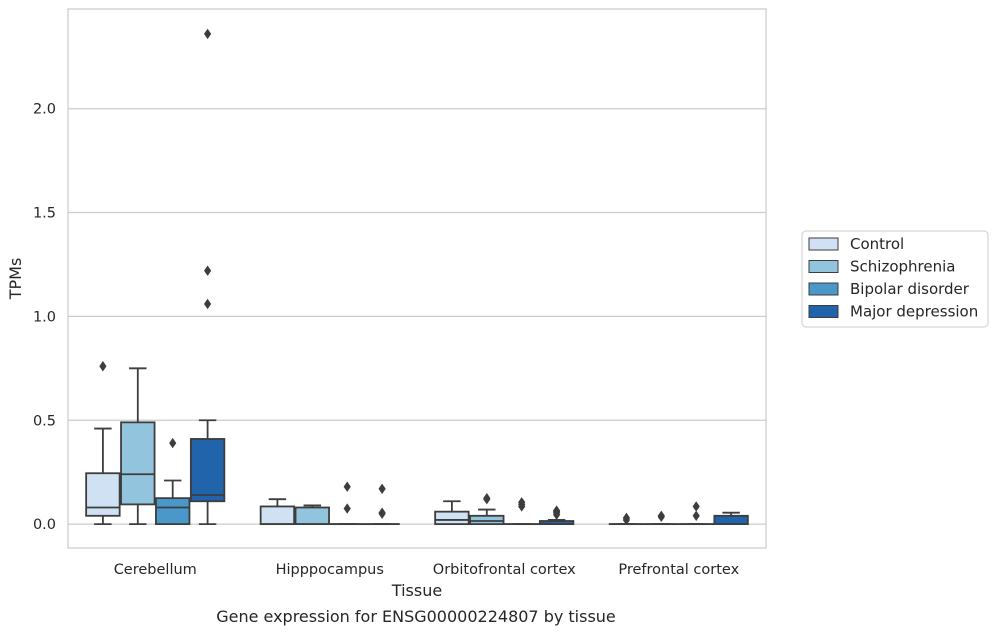  What do you see at coordinates (330, 570) in the screenshot?
I see `x-tick-label: Hipppocampus` at bounding box center [330, 570].